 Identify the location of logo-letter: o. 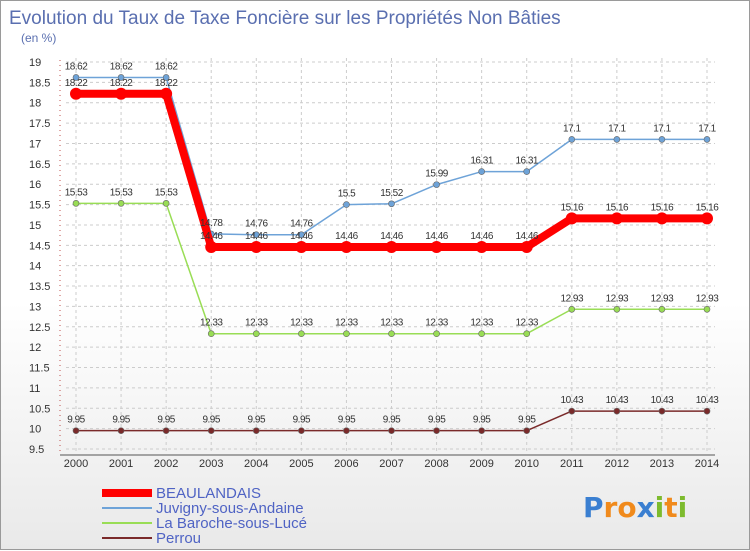
(626, 507).